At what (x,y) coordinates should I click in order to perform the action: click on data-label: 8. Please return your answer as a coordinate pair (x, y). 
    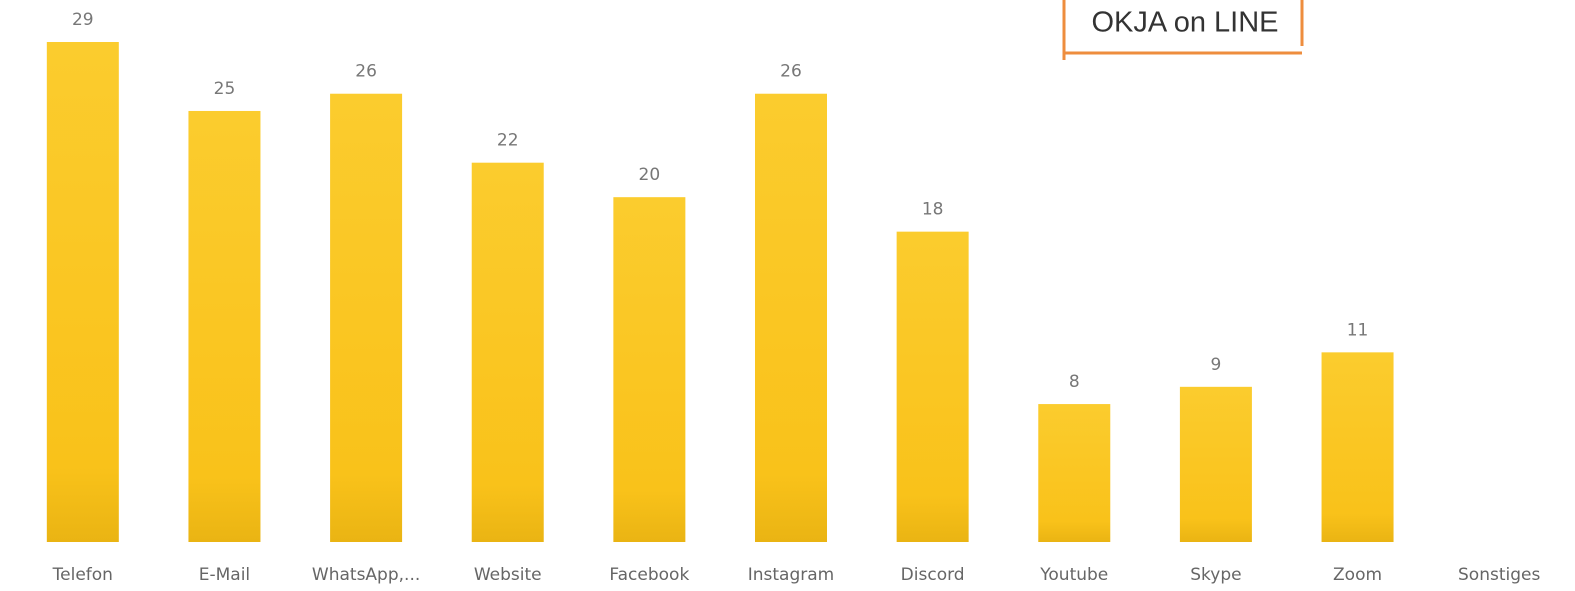
    Looking at the image, I should click on (1074, 382).